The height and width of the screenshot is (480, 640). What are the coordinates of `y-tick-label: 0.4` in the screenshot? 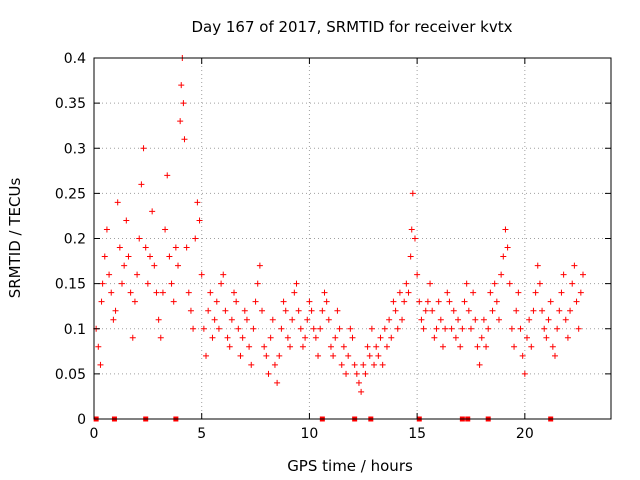 It's located at (75, 59).